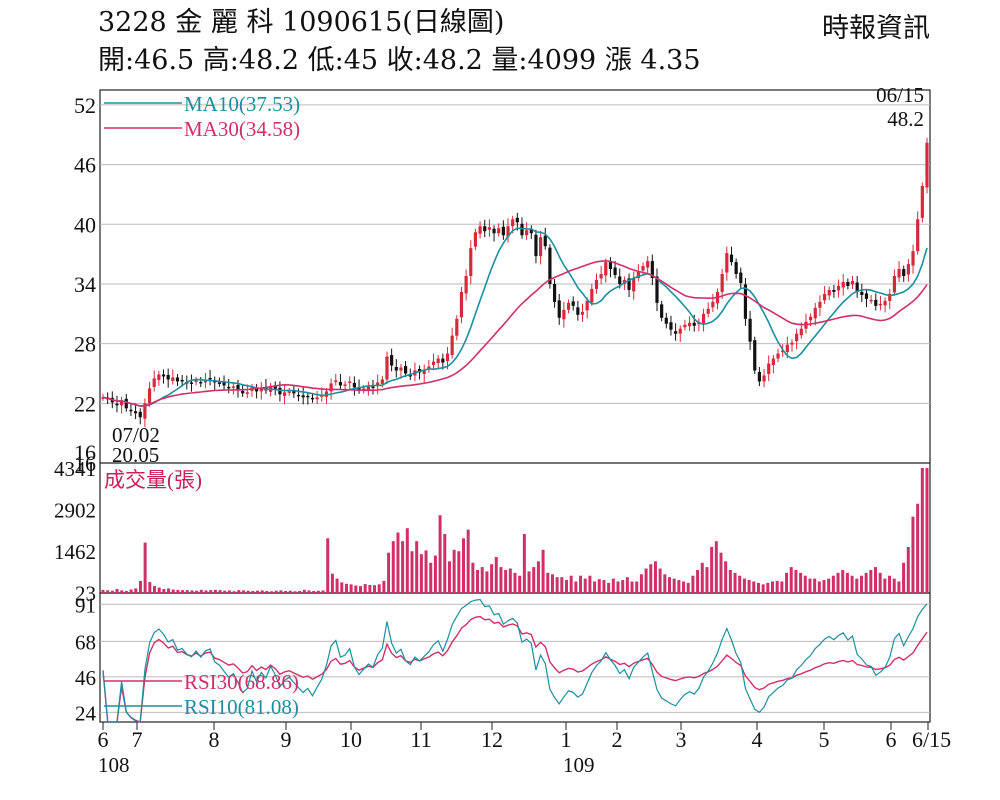  Describe the element at coordinates (85, 224) in the screenshot. I see `price-y-tick: 40` at that location.